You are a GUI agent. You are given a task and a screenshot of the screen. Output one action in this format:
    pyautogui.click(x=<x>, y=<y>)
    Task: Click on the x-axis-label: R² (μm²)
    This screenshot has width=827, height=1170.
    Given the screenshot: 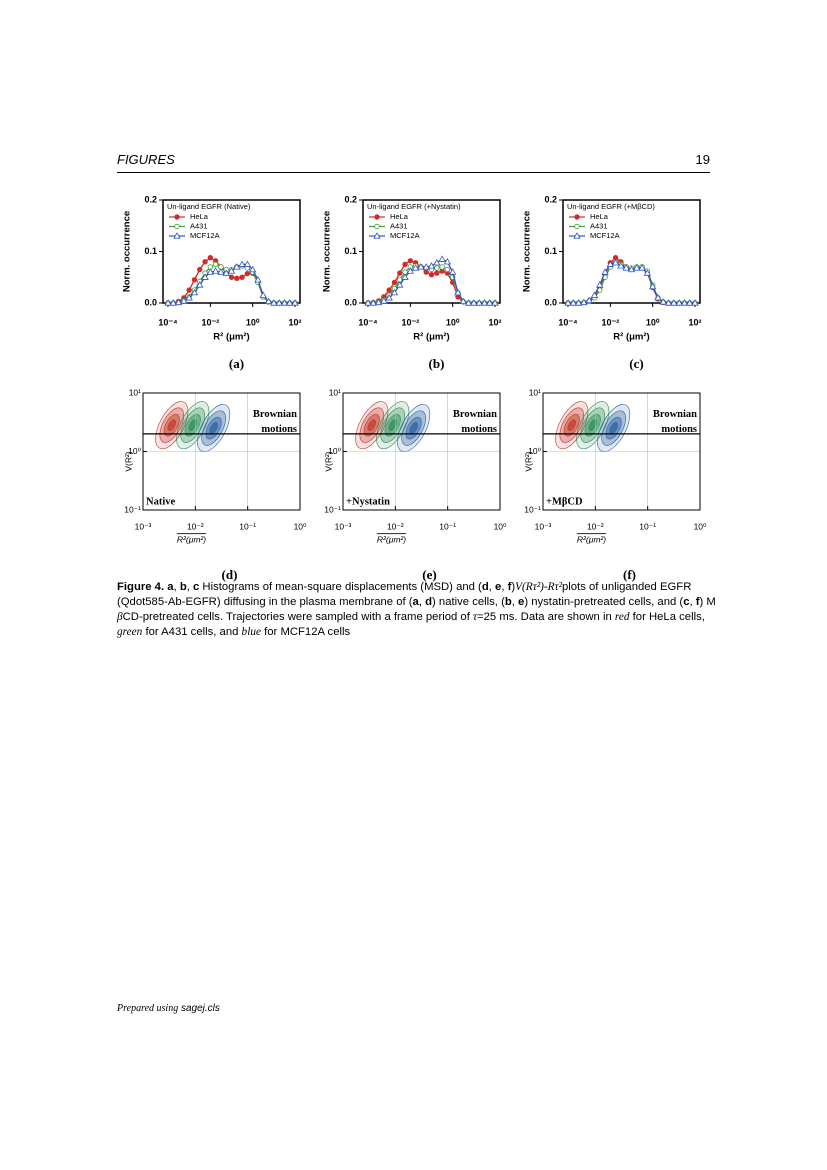 What is the action you would take?
    pyautogui.click(x=431, y=337)
    